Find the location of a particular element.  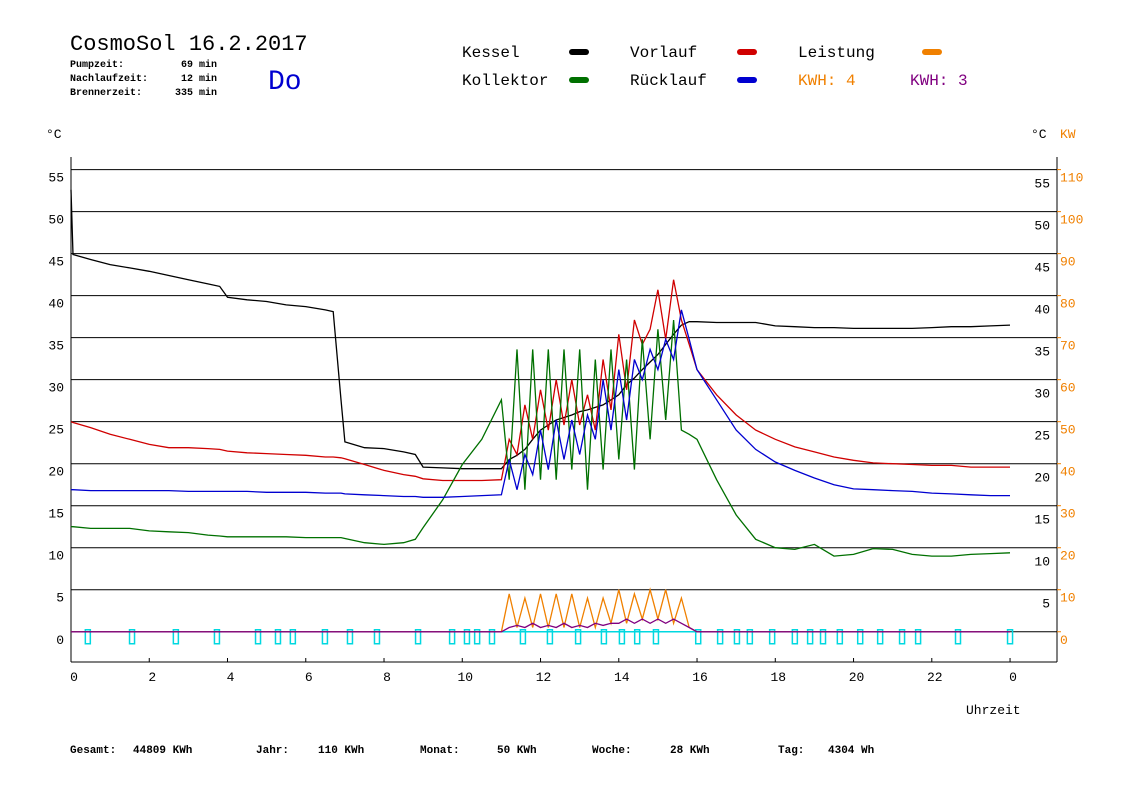

y-tick-label-right: 25 is located at coordinates (1042, 436).